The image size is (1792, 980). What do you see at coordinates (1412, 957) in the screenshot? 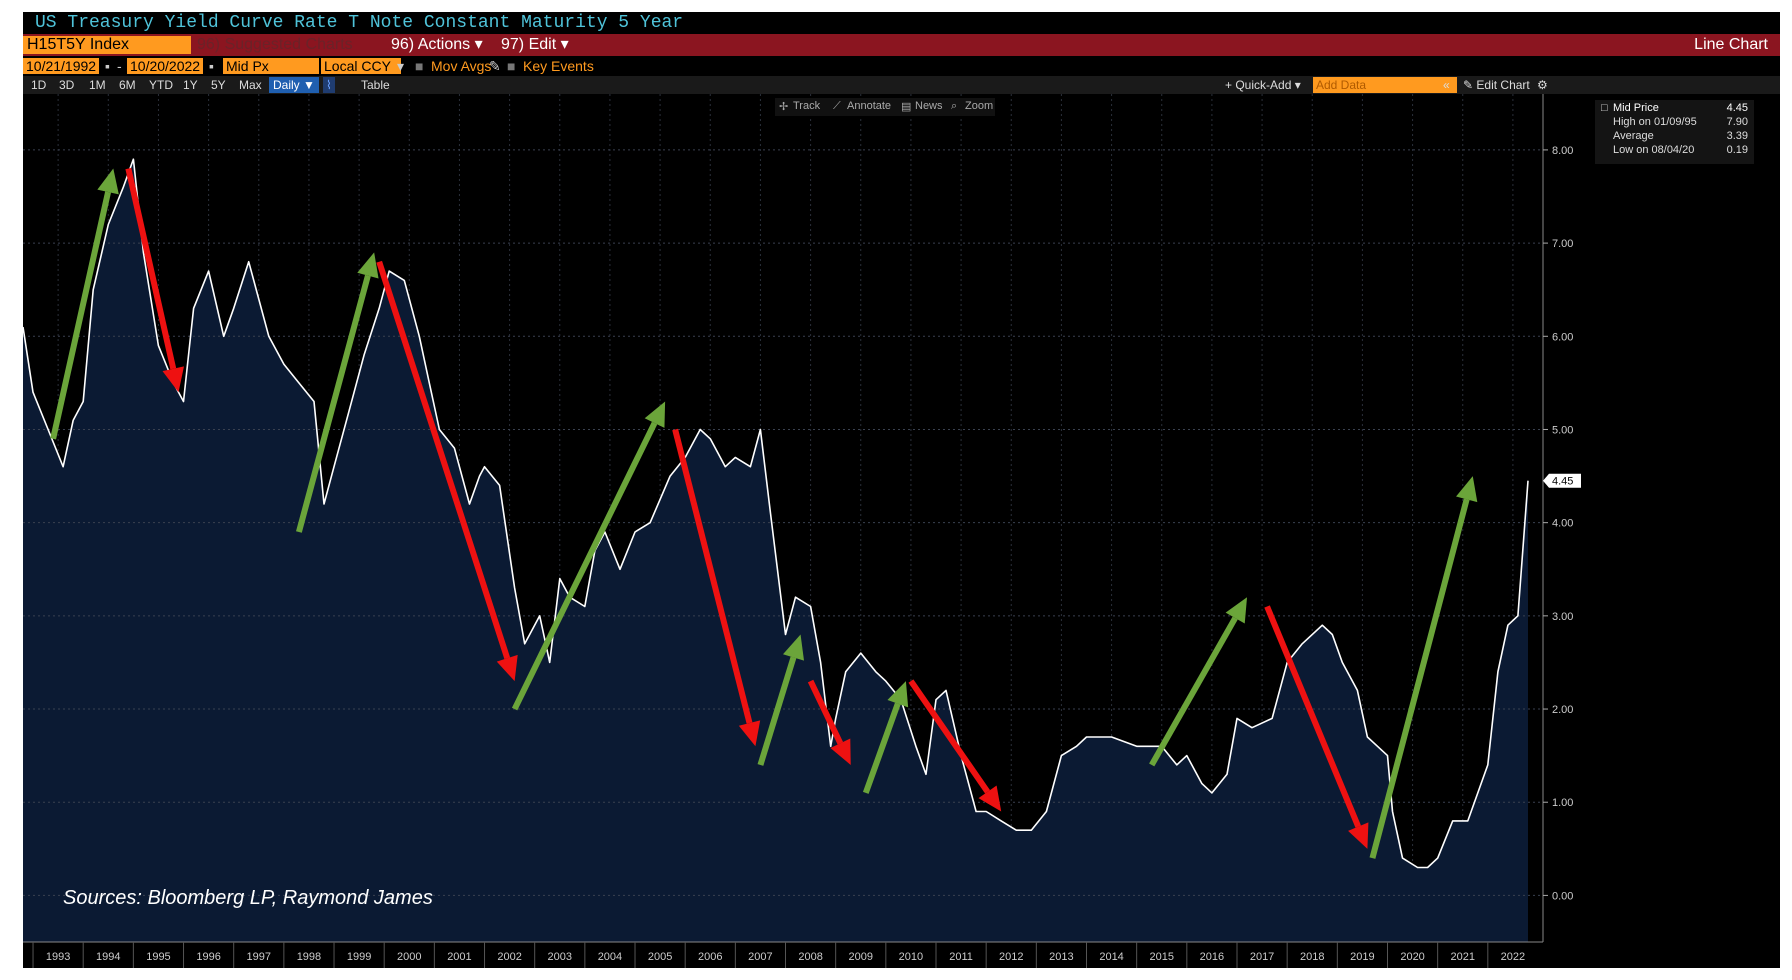
I see `x-tick-label: 2020` at bounding box center [1412, 957].